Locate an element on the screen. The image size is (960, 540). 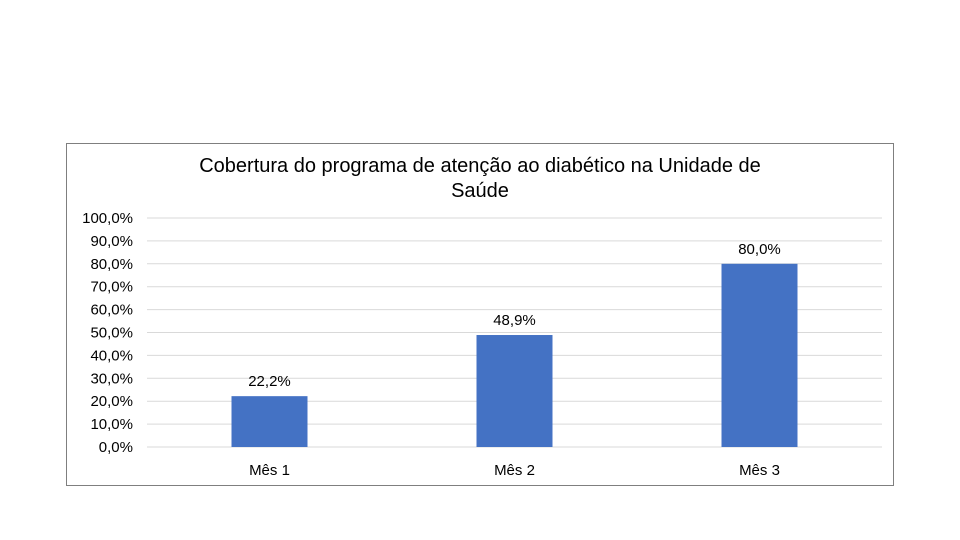
category-label: Mês 3 is located at coordinates (759, 470).